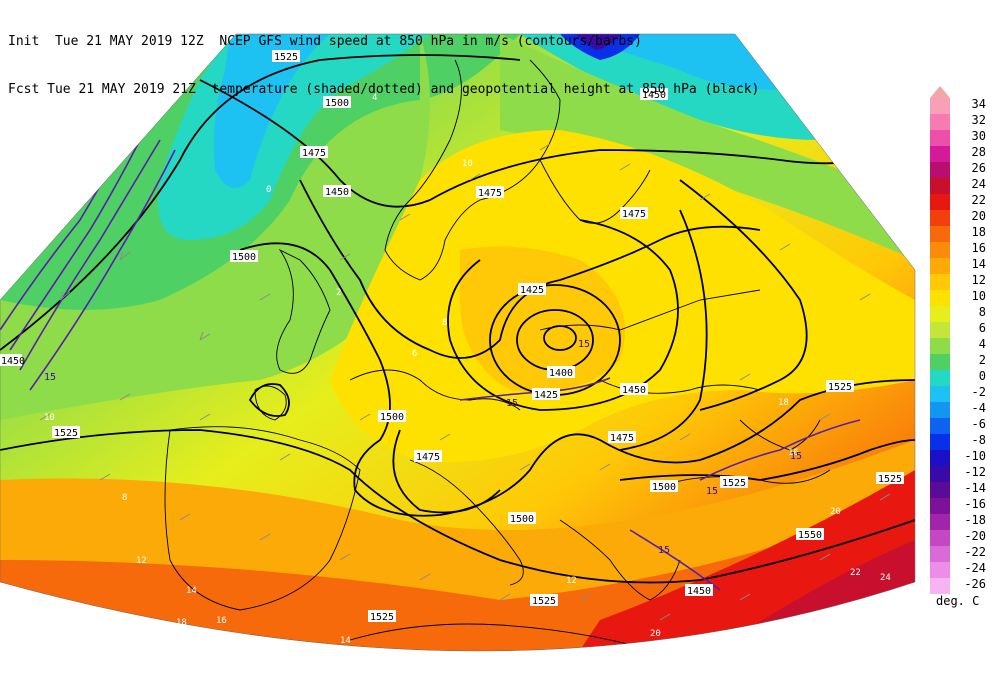 The width and height of the screenshot is (1000, 684). Describe the element at coordinates (958, 601) in the screenshot. I see `legend-unit: deg. C` at that location.